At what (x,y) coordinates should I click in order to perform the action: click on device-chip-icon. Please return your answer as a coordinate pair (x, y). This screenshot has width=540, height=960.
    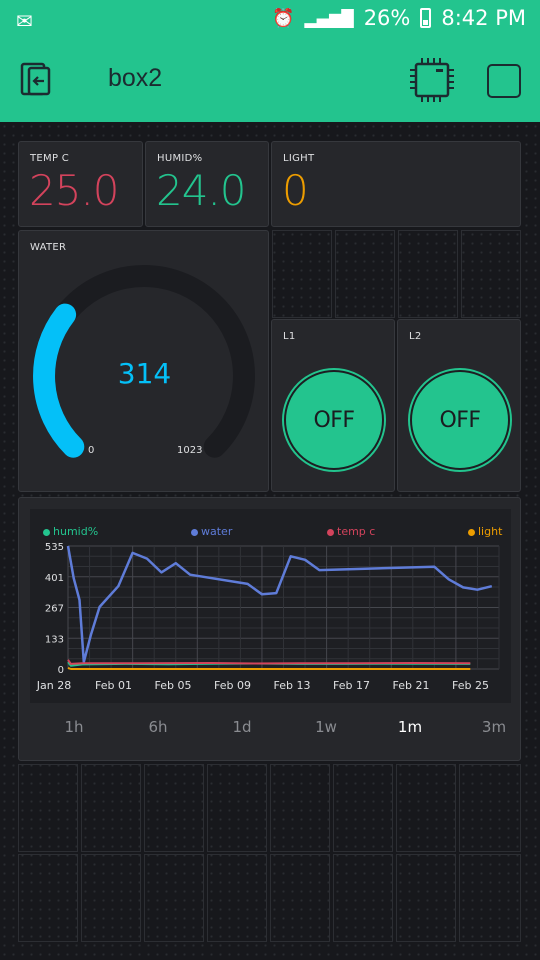
    Looking at the image, I should click on (432, 80).